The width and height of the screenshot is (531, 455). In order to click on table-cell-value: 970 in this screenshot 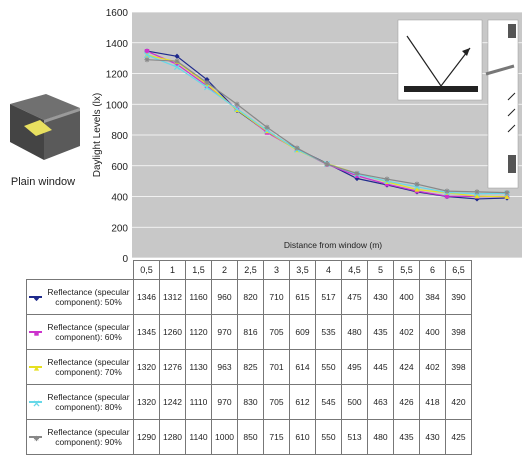, I will do `click(224, 402)`.